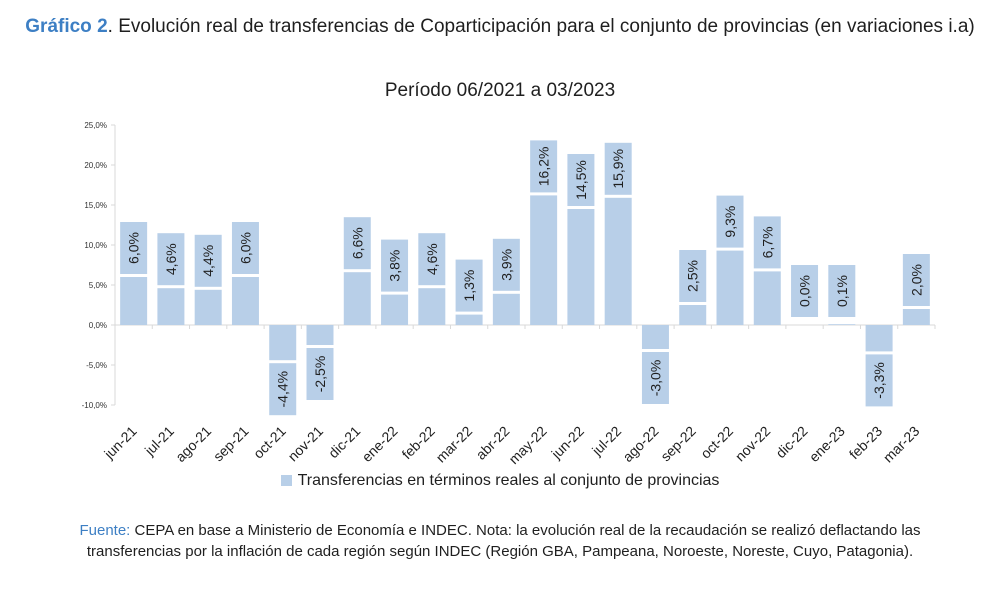 This screenshot has height=596, width=1000. Describe the element at coordinates (827, 444) in the screenshot. I see `x-tick-label: ene-23` at that location.